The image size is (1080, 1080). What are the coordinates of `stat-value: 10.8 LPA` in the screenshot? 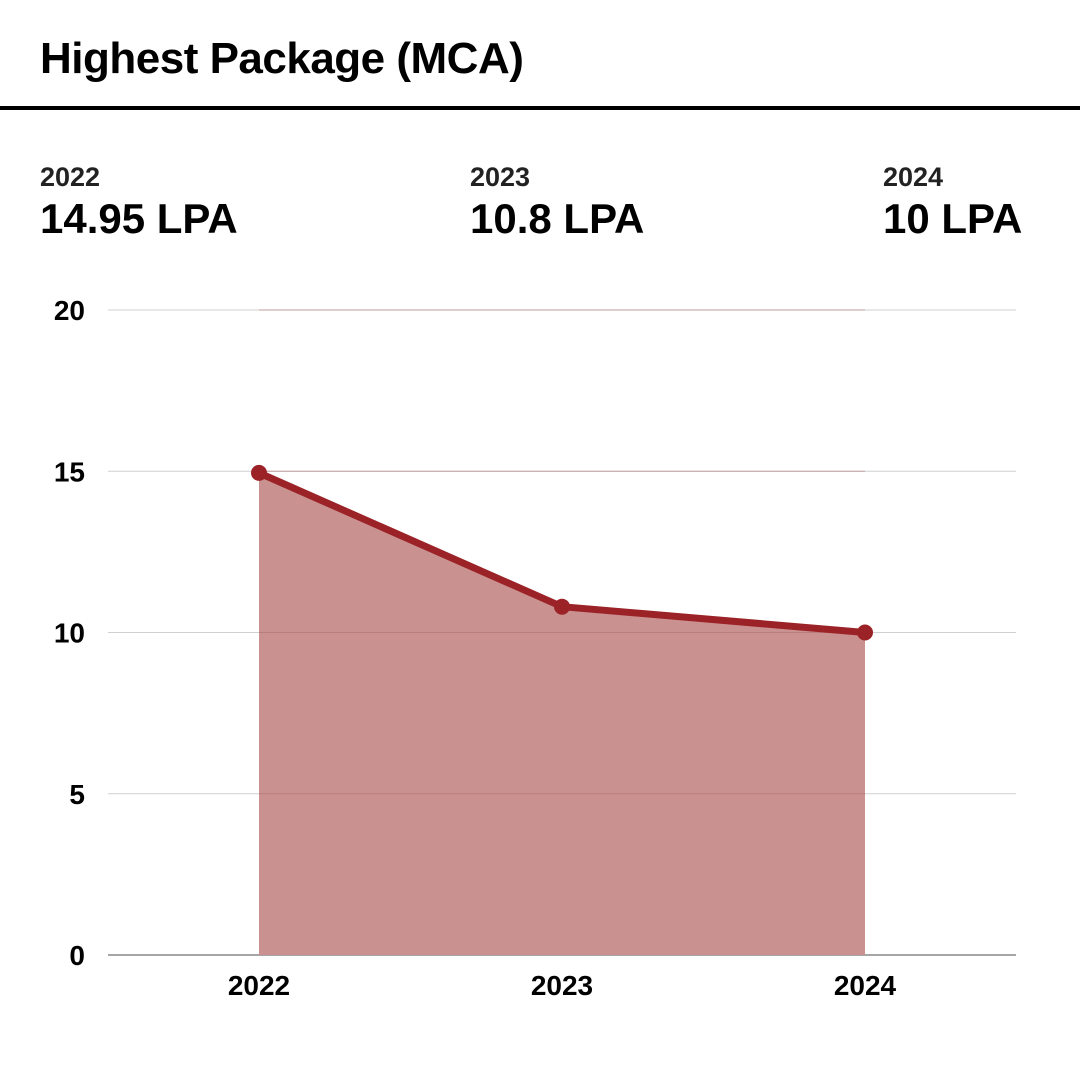 It's located at (557, 218).